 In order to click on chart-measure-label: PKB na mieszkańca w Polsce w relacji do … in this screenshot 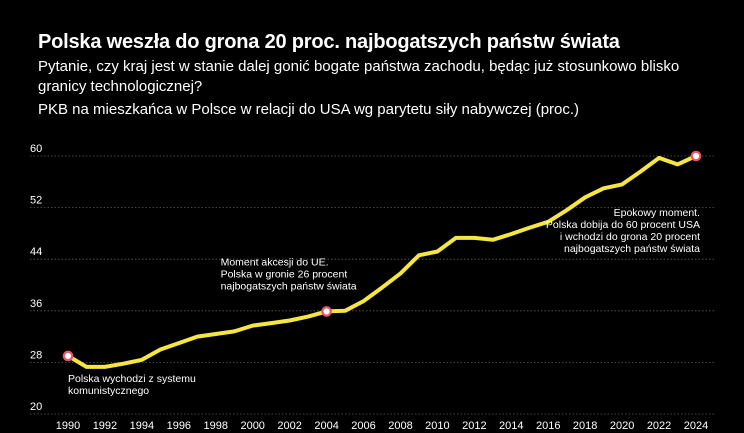, I will do `click(309, 109)`.